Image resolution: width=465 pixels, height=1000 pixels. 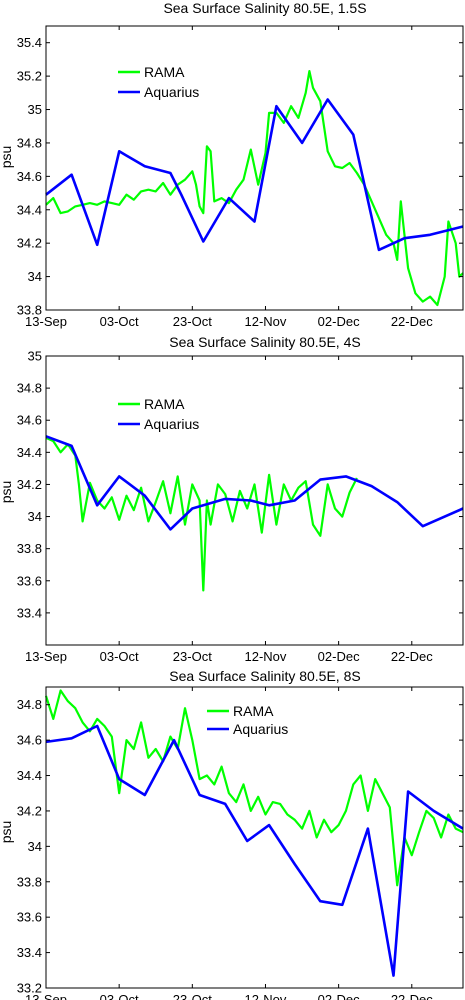 I want to click on chart-title: Sea Surface Salinity 80.5E, 8S, so click(x=264, y=676).